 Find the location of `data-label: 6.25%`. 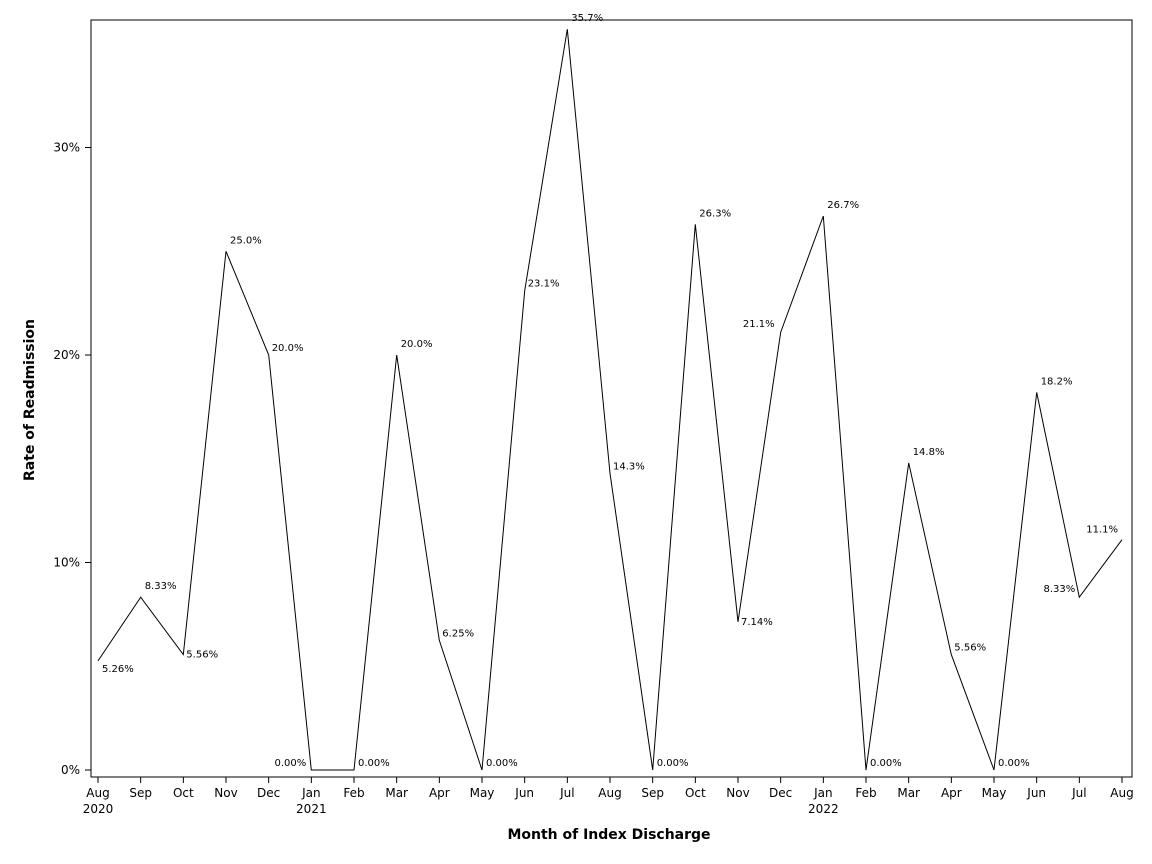

data-label: 6.25% is located at coordinates (458, 633).